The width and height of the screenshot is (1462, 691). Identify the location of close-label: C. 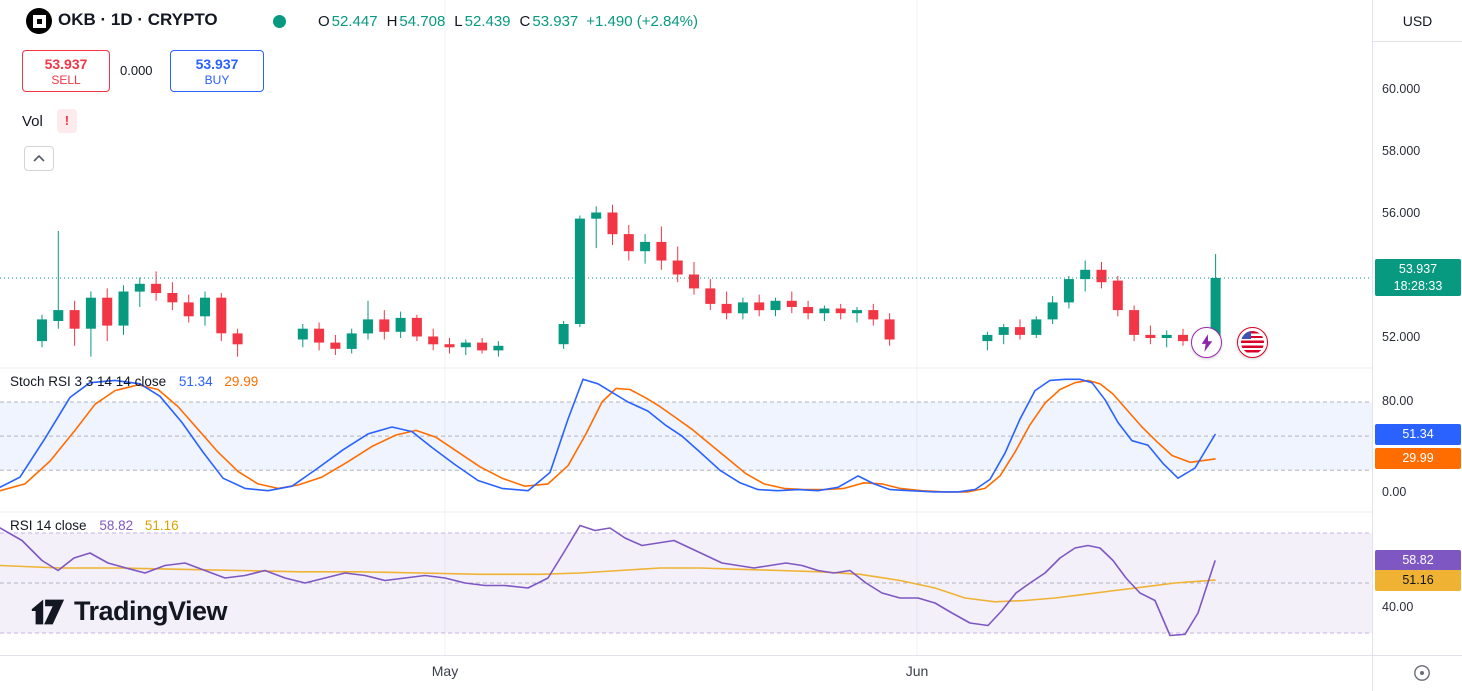
(525, 21).